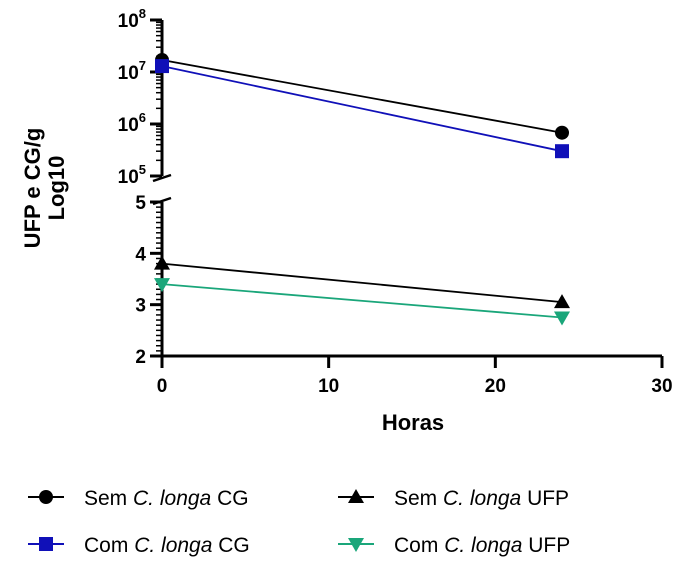  I want to click on legend-item: Com C. longa UFP, so click(454, 545).